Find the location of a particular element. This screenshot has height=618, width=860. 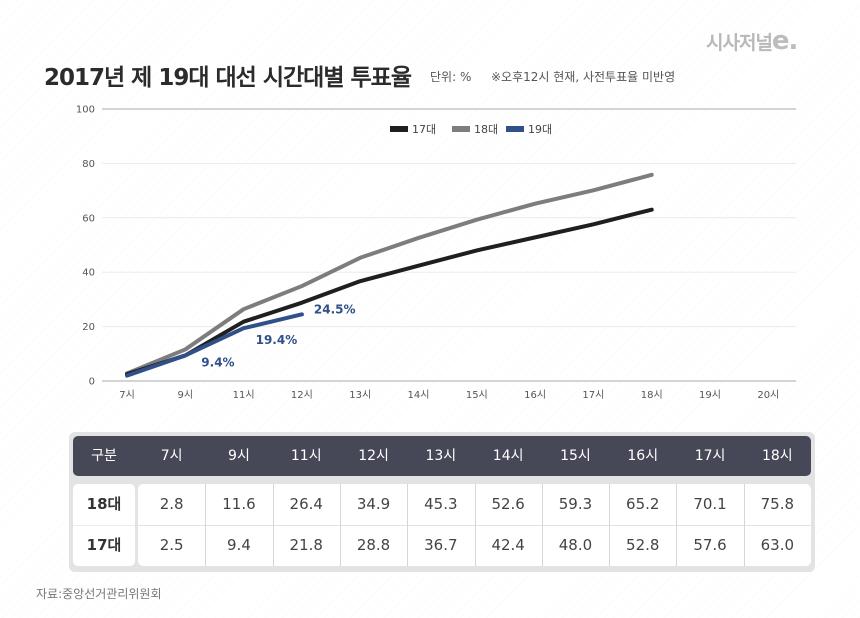

y-tick-label: 80 is located at coordinates (88, 164).